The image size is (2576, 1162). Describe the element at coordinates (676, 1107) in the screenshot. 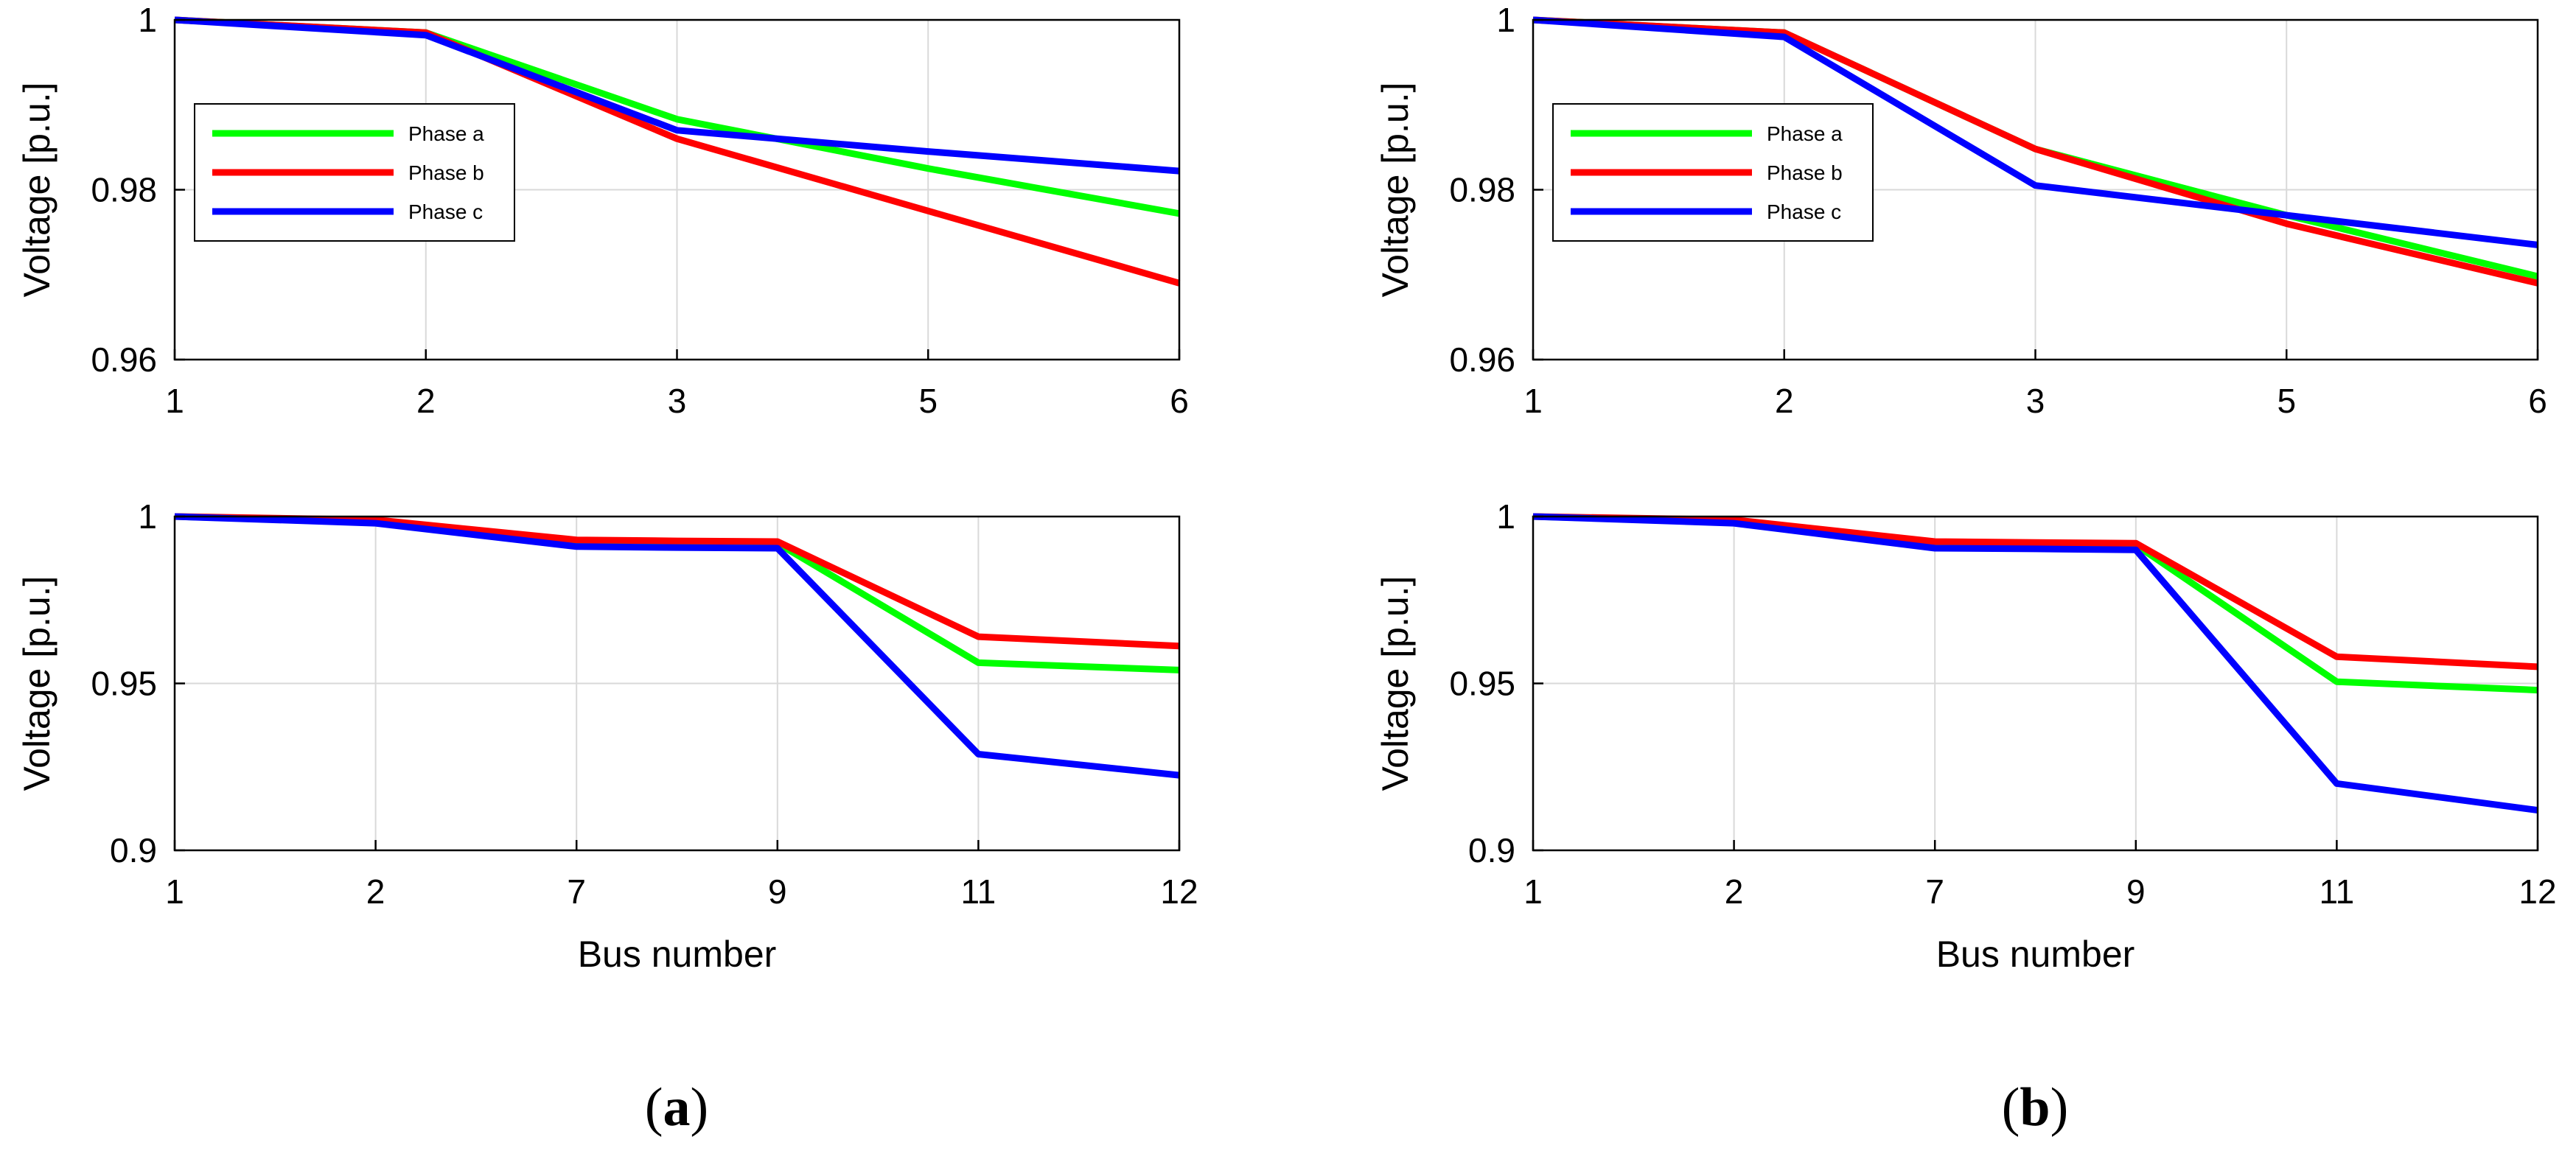

I see `panel-label-a: (a)` at that location.